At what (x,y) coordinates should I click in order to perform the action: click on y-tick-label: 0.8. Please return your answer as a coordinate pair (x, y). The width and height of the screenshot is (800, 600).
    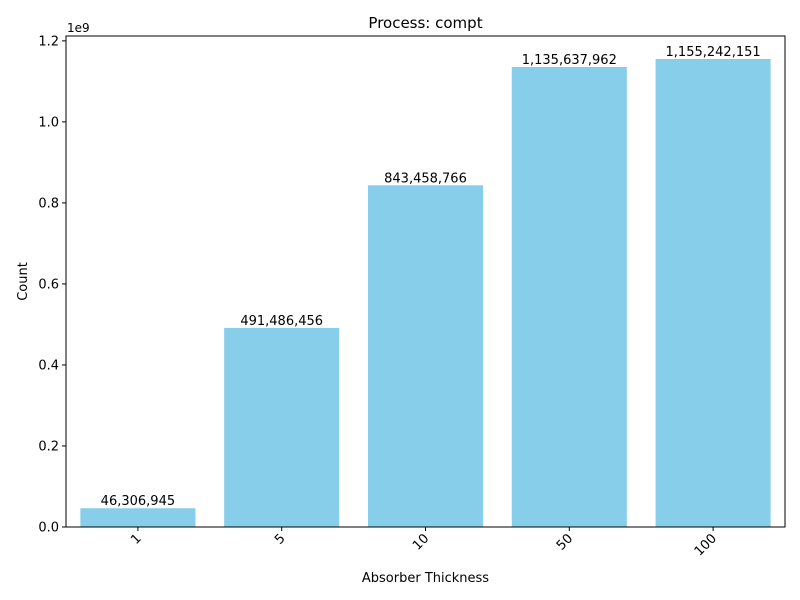
    Looking at the image, I should click on (48, 203).